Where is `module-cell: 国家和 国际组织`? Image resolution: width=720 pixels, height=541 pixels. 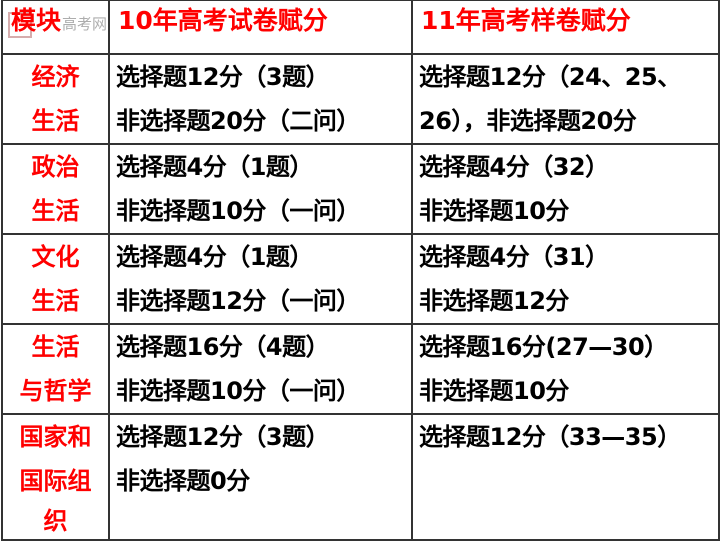
module-cell: 国家和 国际组织 is located at coordinates (55, 477).